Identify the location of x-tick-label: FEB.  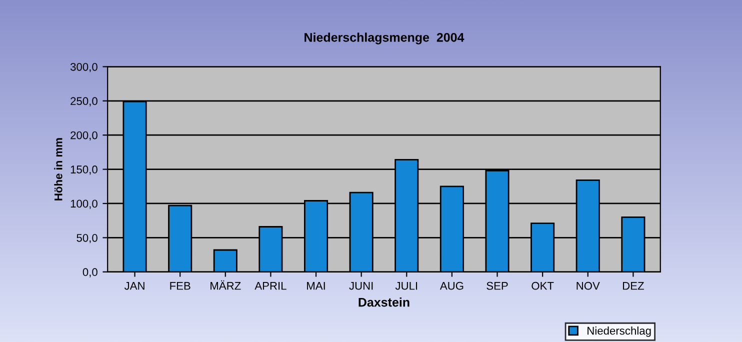
(180, 286).